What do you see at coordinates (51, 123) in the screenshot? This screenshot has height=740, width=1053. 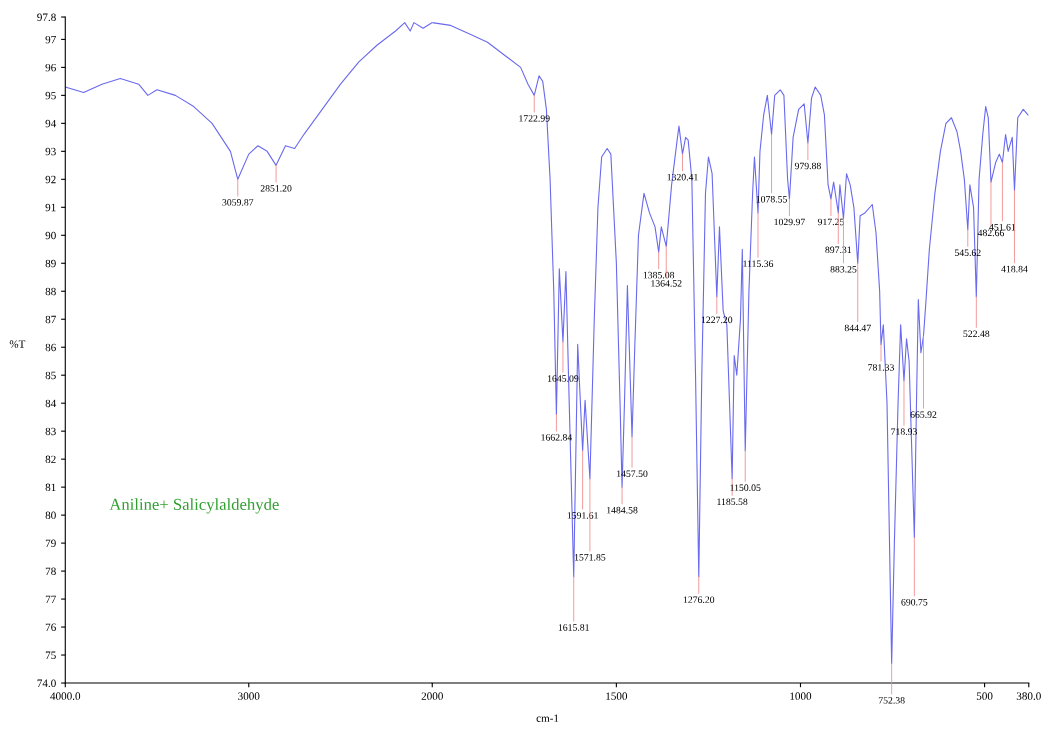 I see `y-tick-label: 94` at bounding box center [51, 123].